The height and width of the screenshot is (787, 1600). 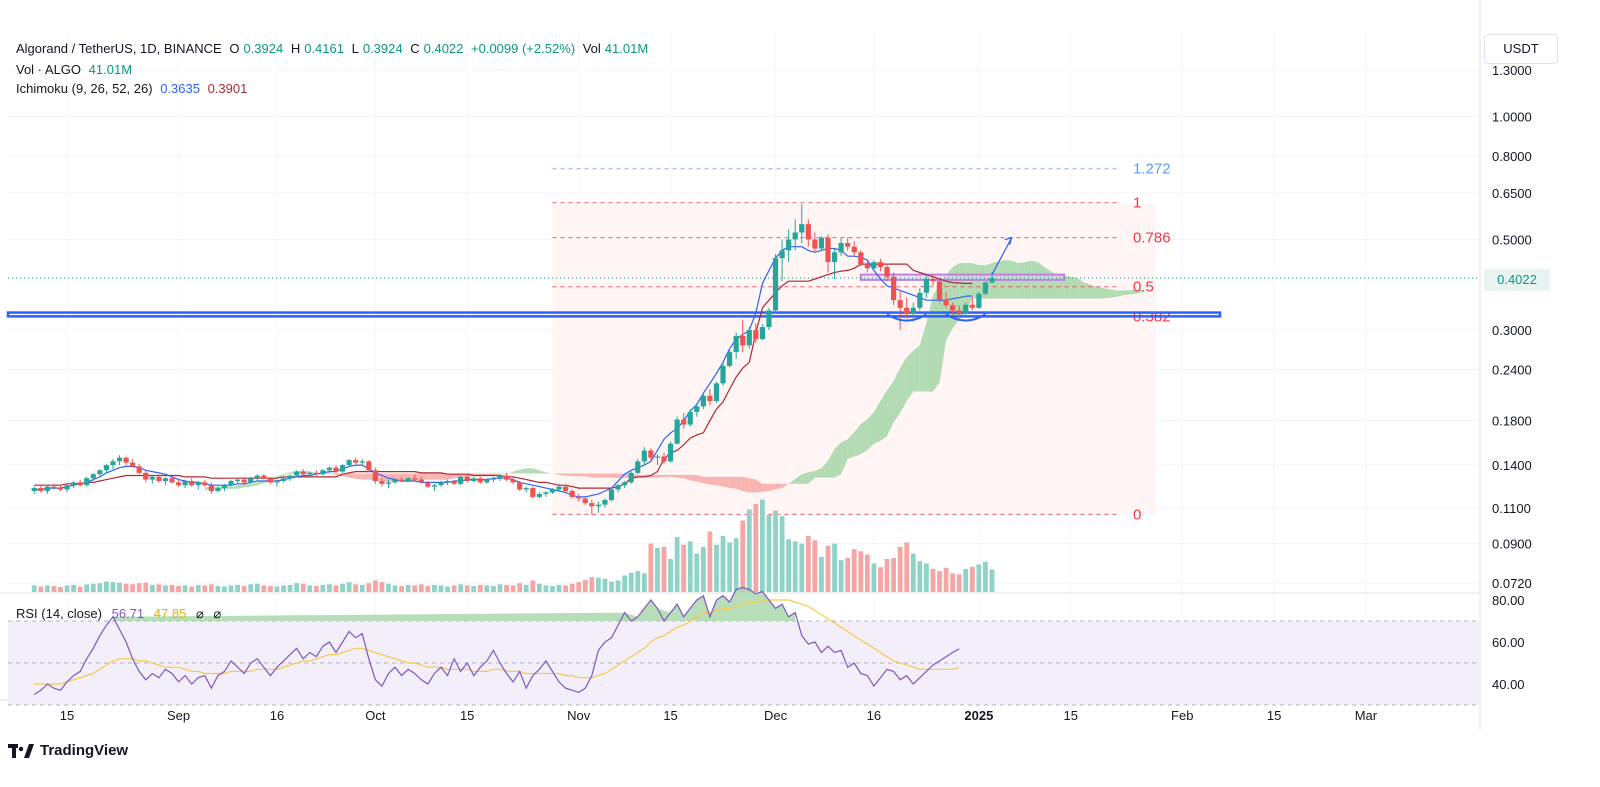 What do you see at coordinates (776, 715) in the screenshot?
I see `time-axis-label: Dec` at bounding box center [776, 715].